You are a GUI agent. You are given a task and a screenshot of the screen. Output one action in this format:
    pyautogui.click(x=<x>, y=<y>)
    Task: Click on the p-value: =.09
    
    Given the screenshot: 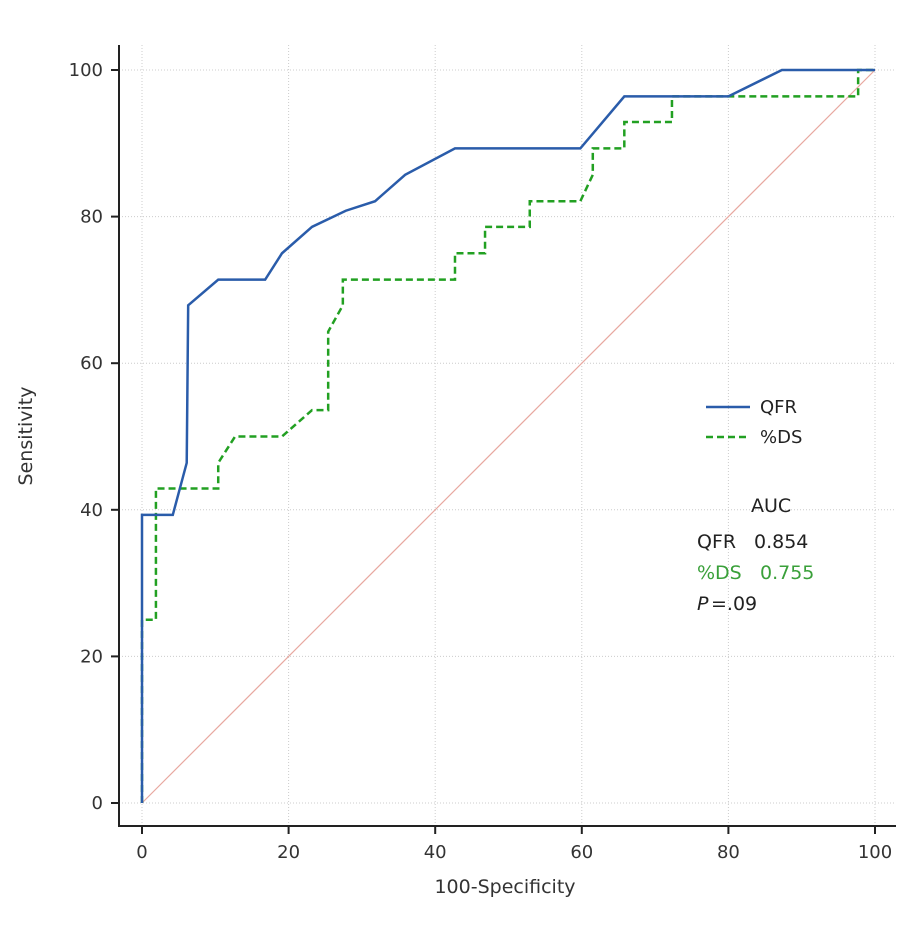 What is the action you would take?
    pyautogui.click(x=734, y=604)
    